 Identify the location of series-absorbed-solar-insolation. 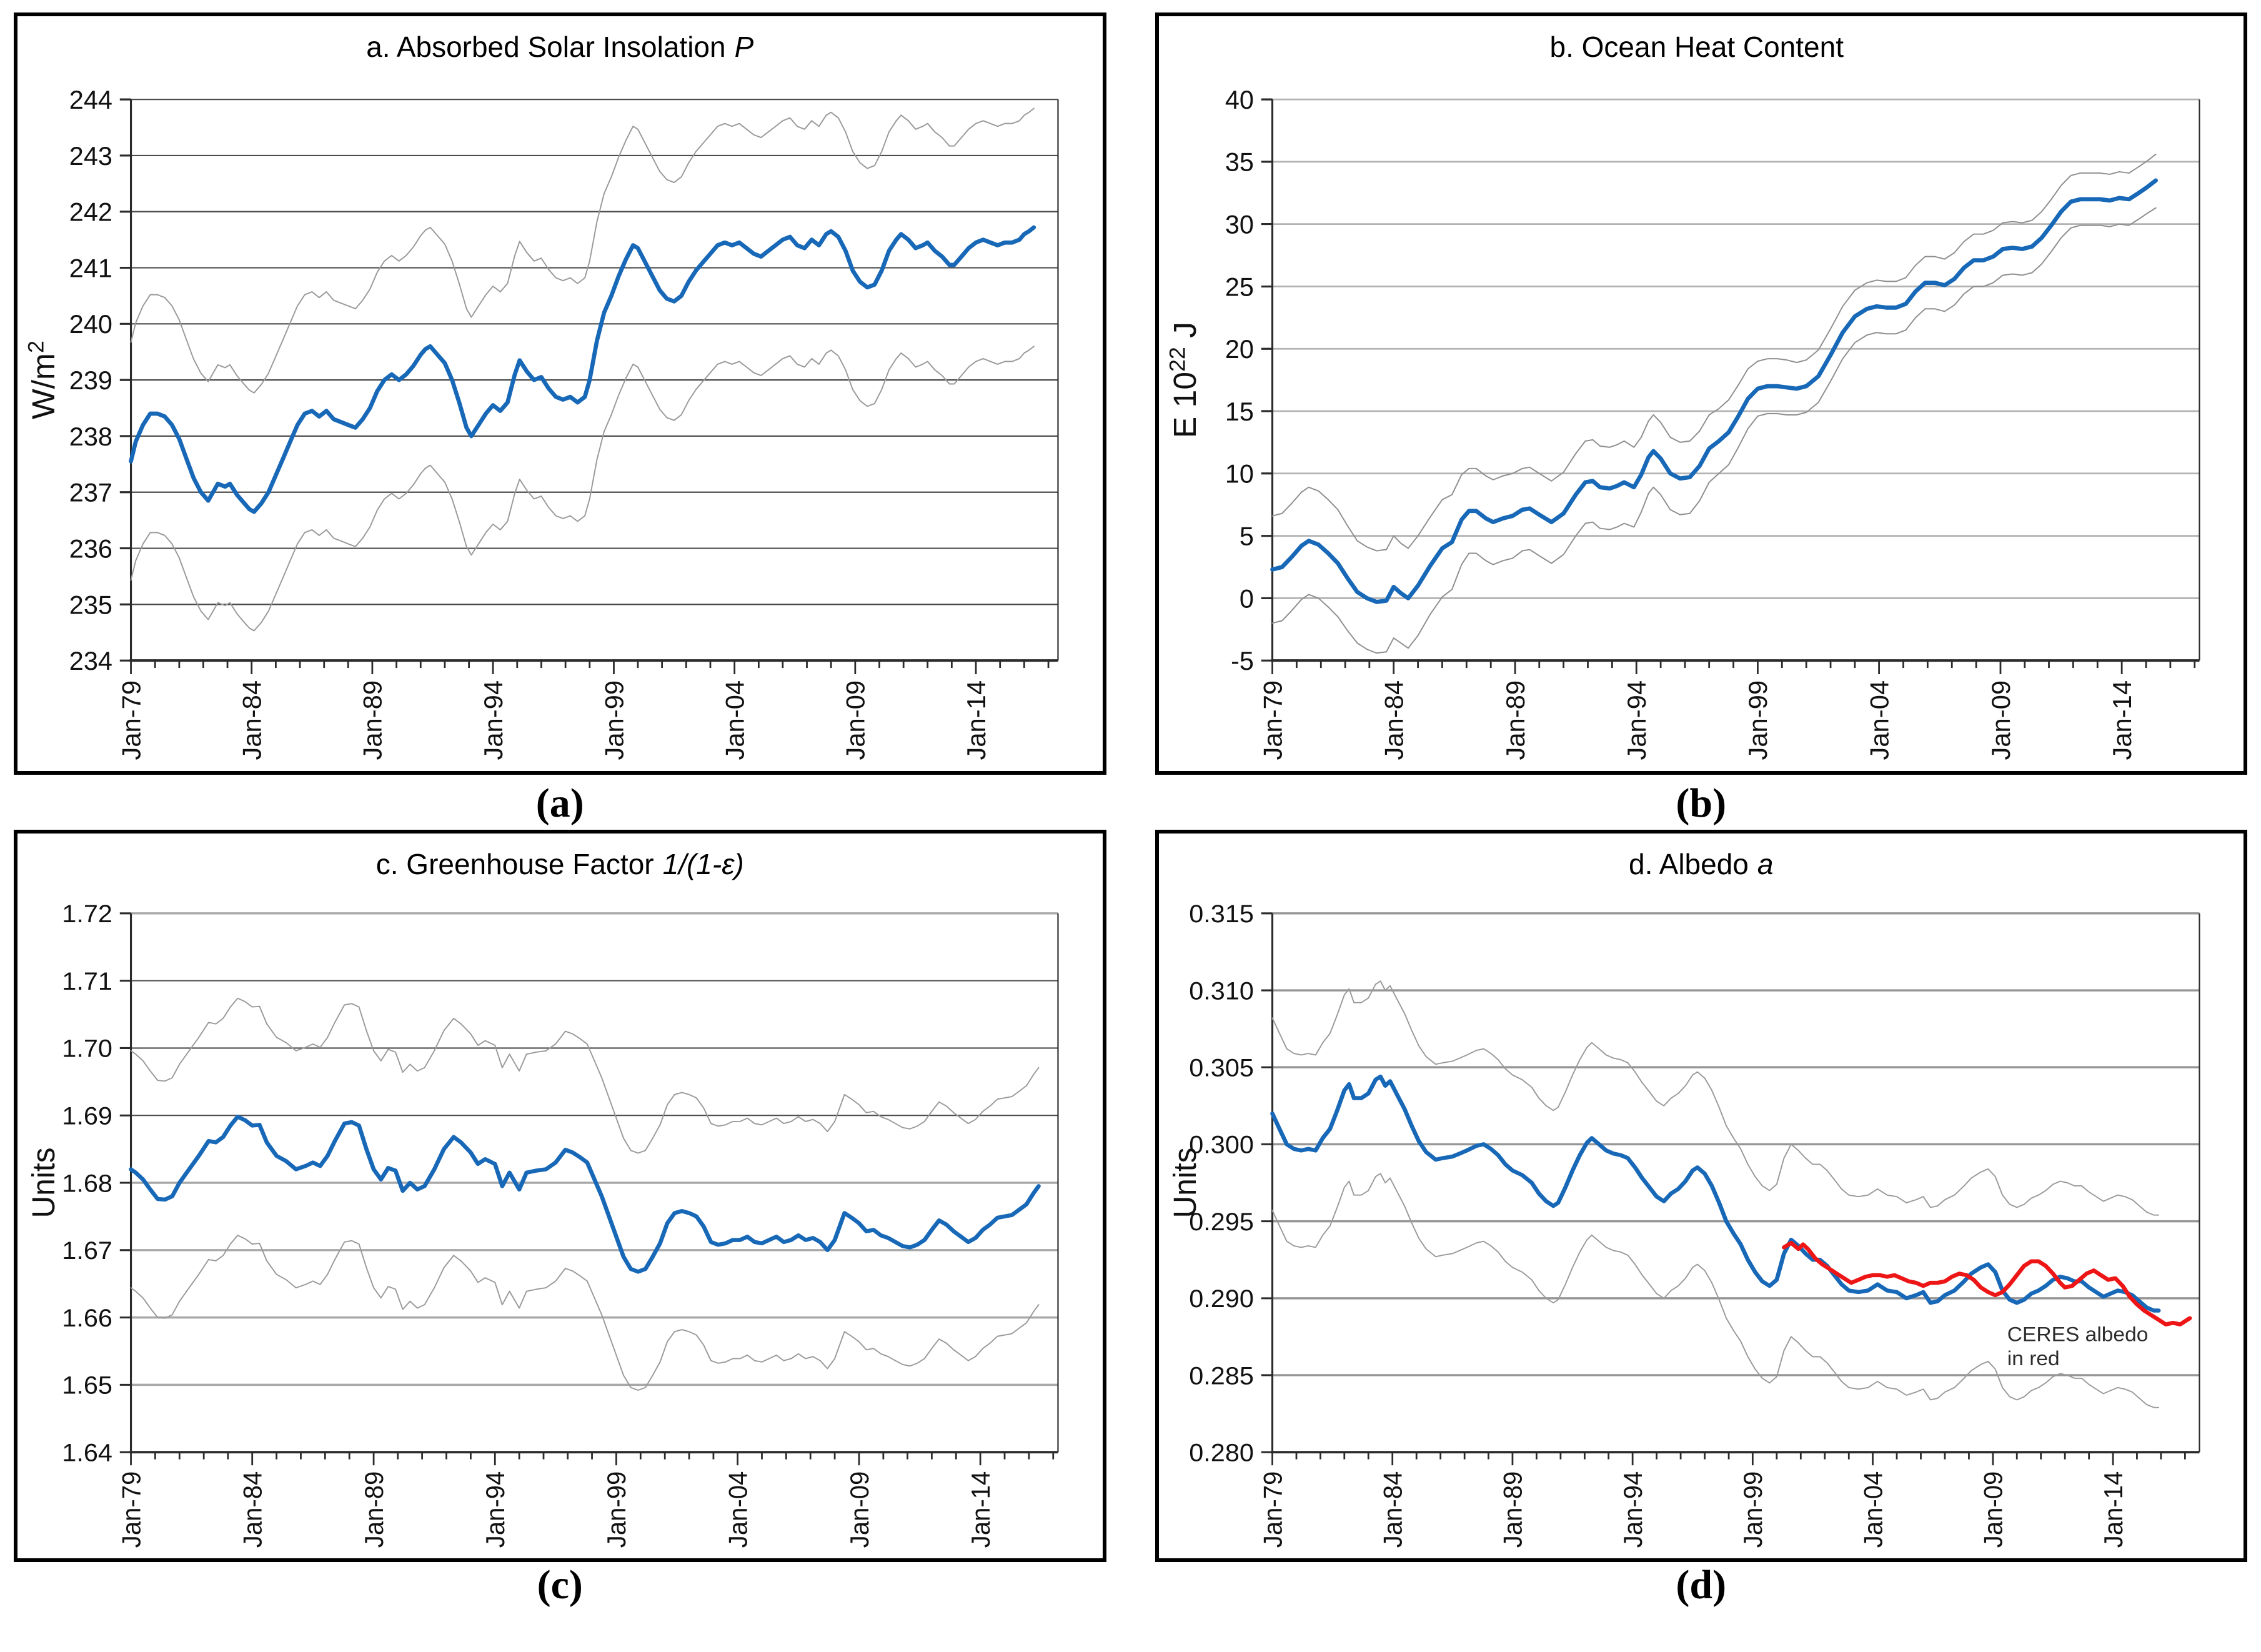
(582, 369).